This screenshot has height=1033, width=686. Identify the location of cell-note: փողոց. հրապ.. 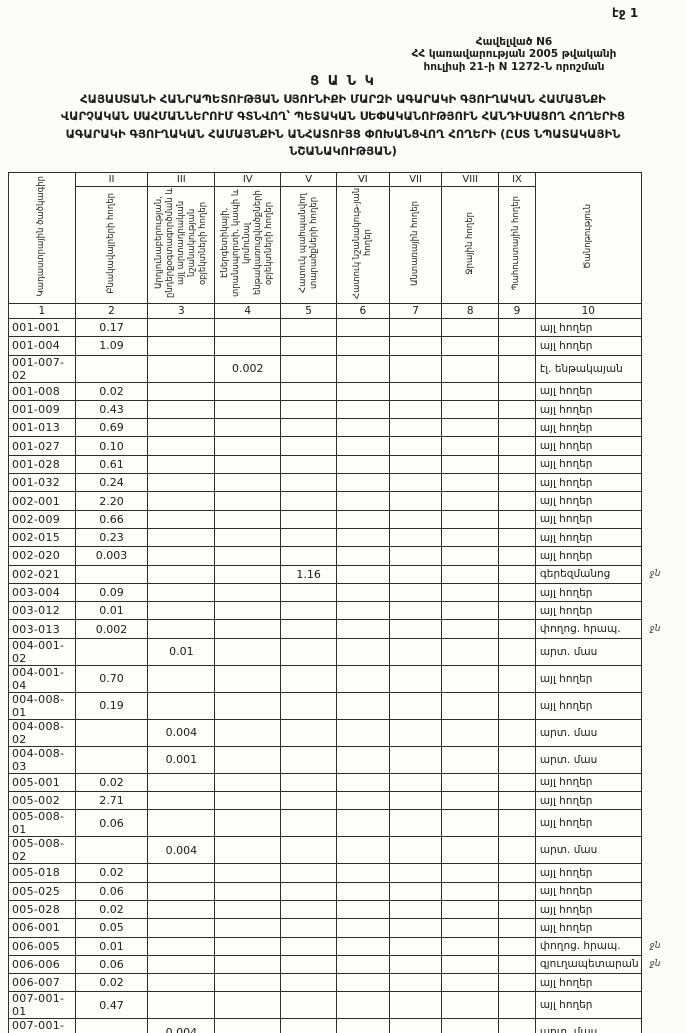
(588, 629).